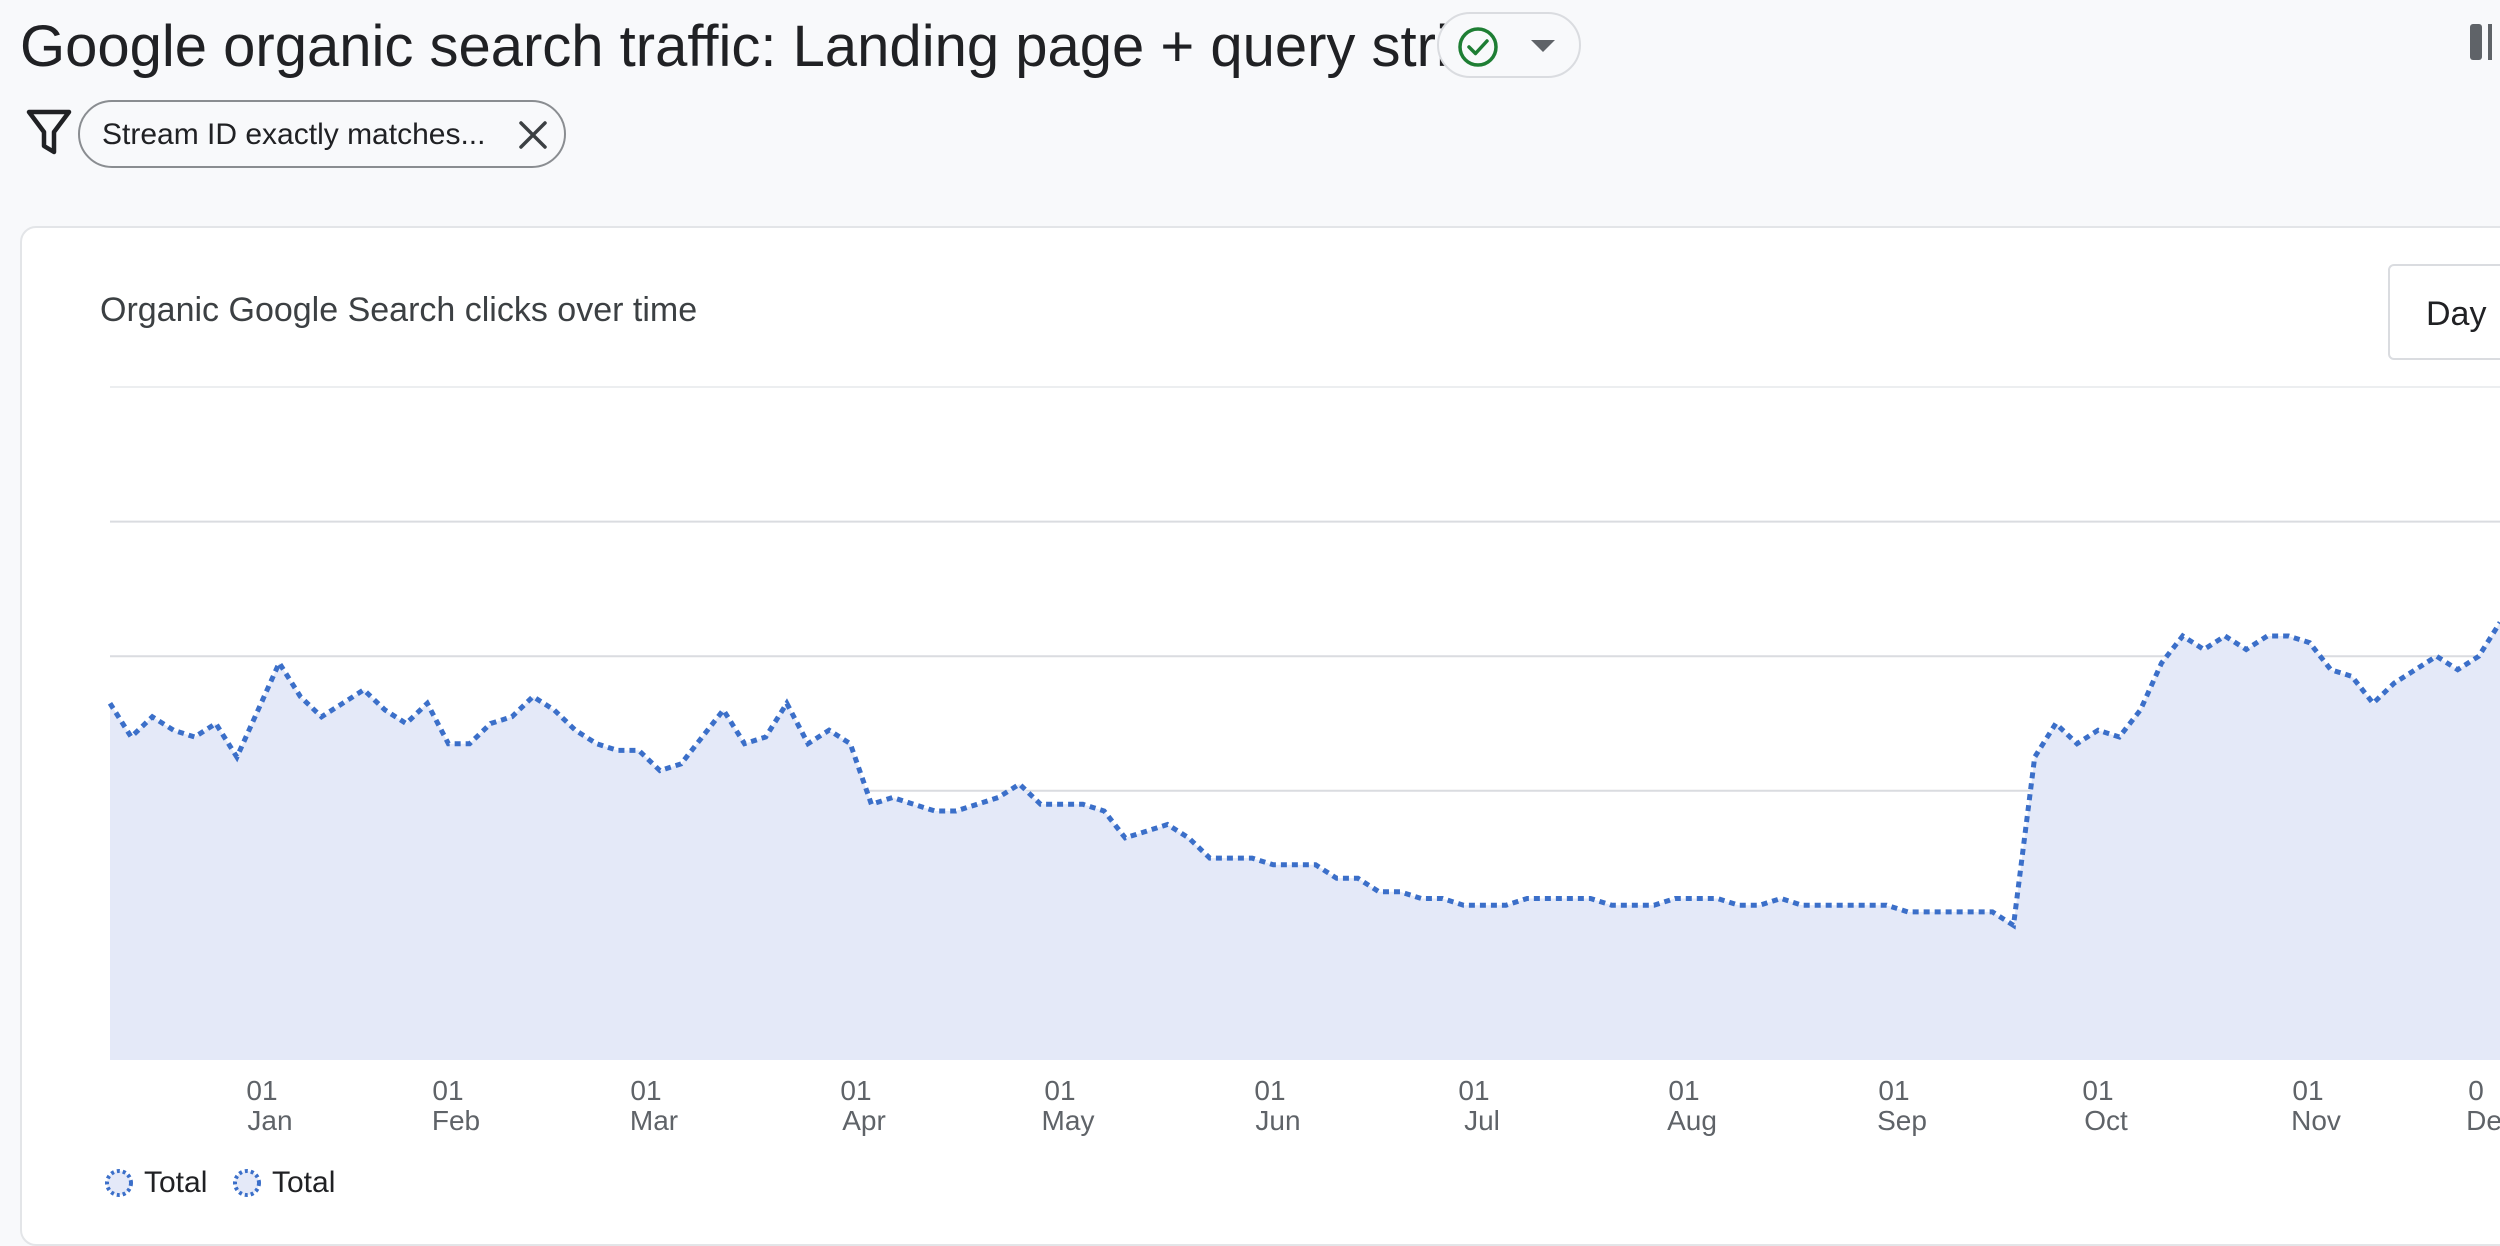 The width and height of the screenshot is (2500, 1246). Describe the element at coordinates (2316, 1120) in the screenshot. I see `x-tick-month: Nov` at that location.